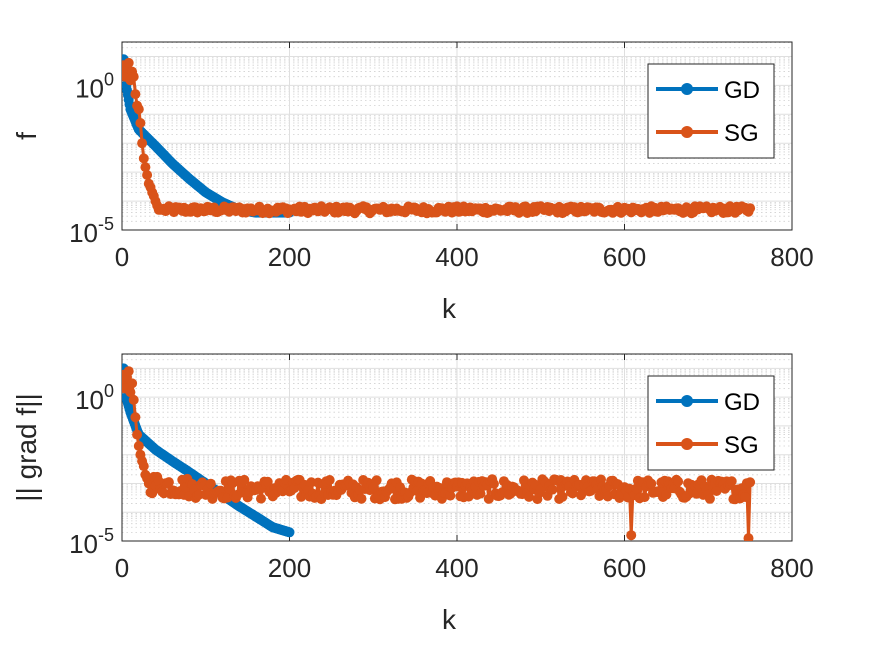  Describe the element at coordinates (289, 532) in the screenshot. I see `data-point-GD` at that location.